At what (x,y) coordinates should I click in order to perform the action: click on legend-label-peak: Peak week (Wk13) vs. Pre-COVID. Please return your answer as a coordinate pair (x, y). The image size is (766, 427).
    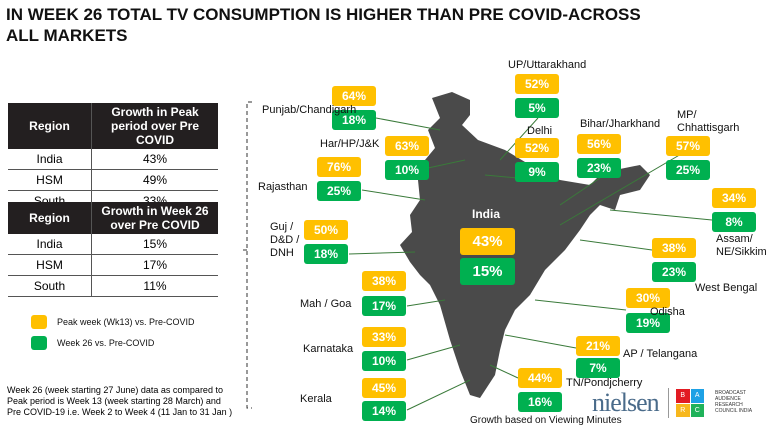
    Looking at the image, I should click on (126, 322).